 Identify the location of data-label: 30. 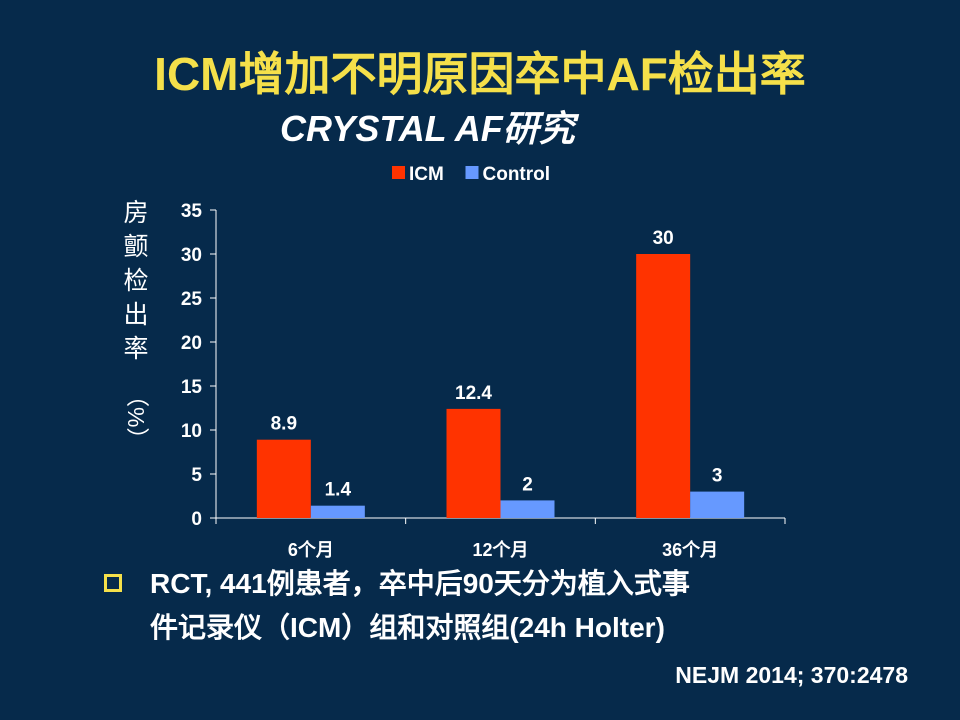
(663, 238).